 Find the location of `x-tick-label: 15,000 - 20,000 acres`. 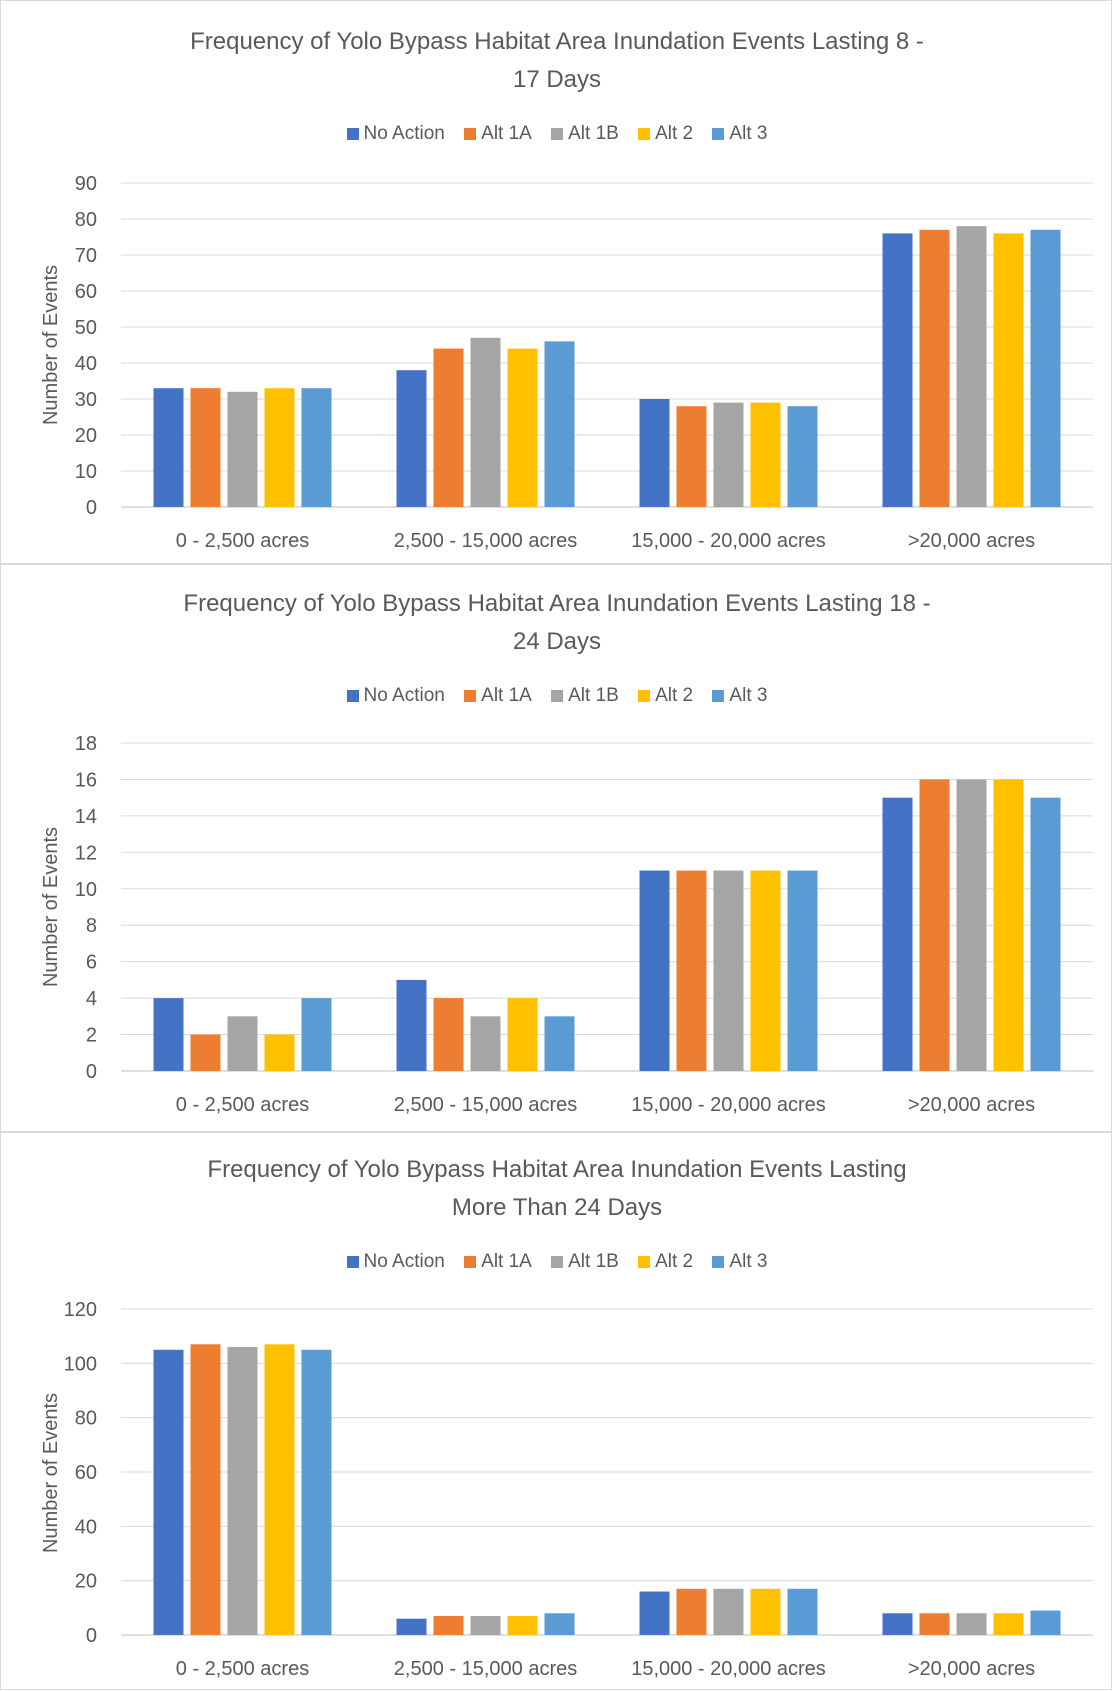

x-tick-label: 15,000 - 20,000 acres is located at coordinates (728, 1669).